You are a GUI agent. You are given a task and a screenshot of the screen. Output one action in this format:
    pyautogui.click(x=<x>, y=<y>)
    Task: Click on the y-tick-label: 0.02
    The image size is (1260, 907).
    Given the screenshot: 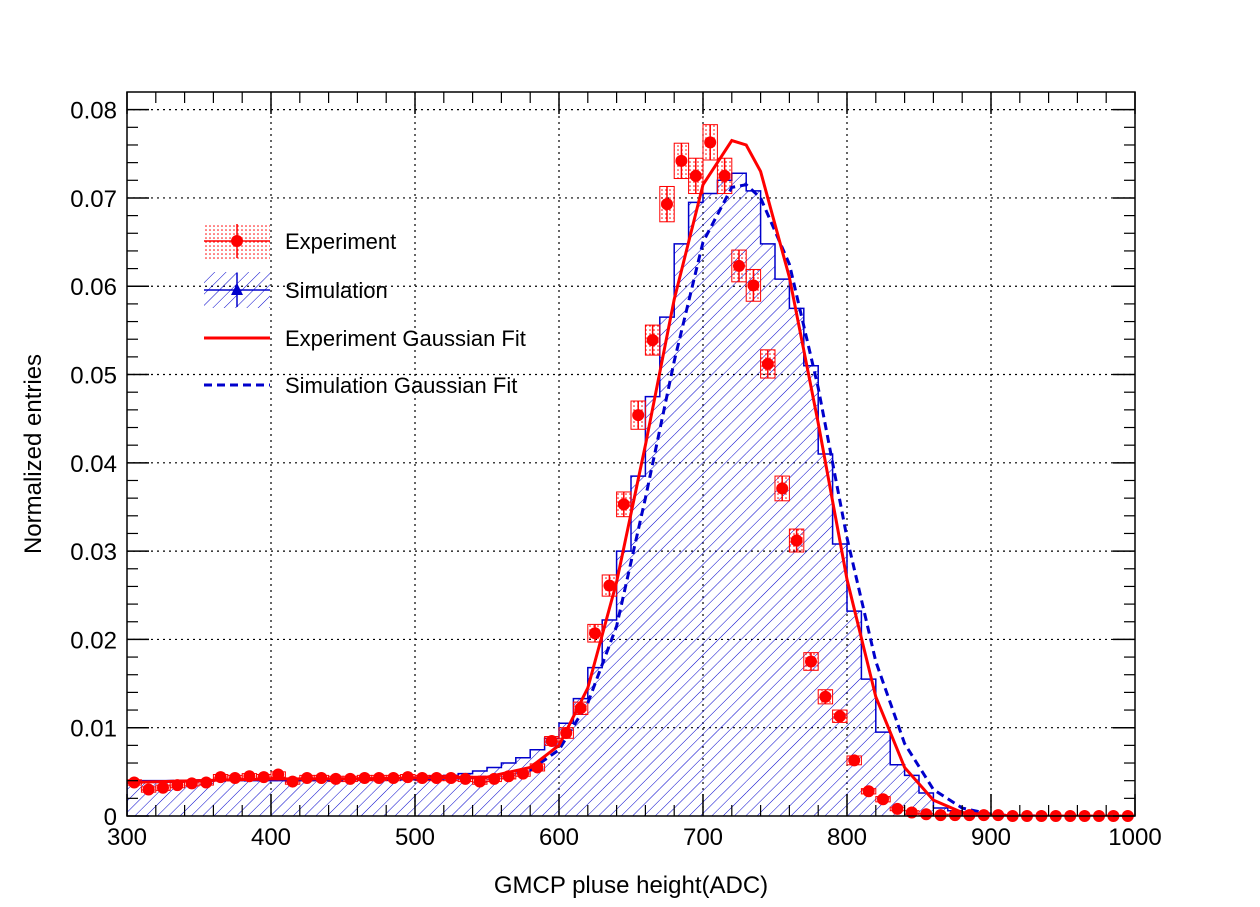 What is the action you would take?
    pyautogui.click(x=93, y=640)
    